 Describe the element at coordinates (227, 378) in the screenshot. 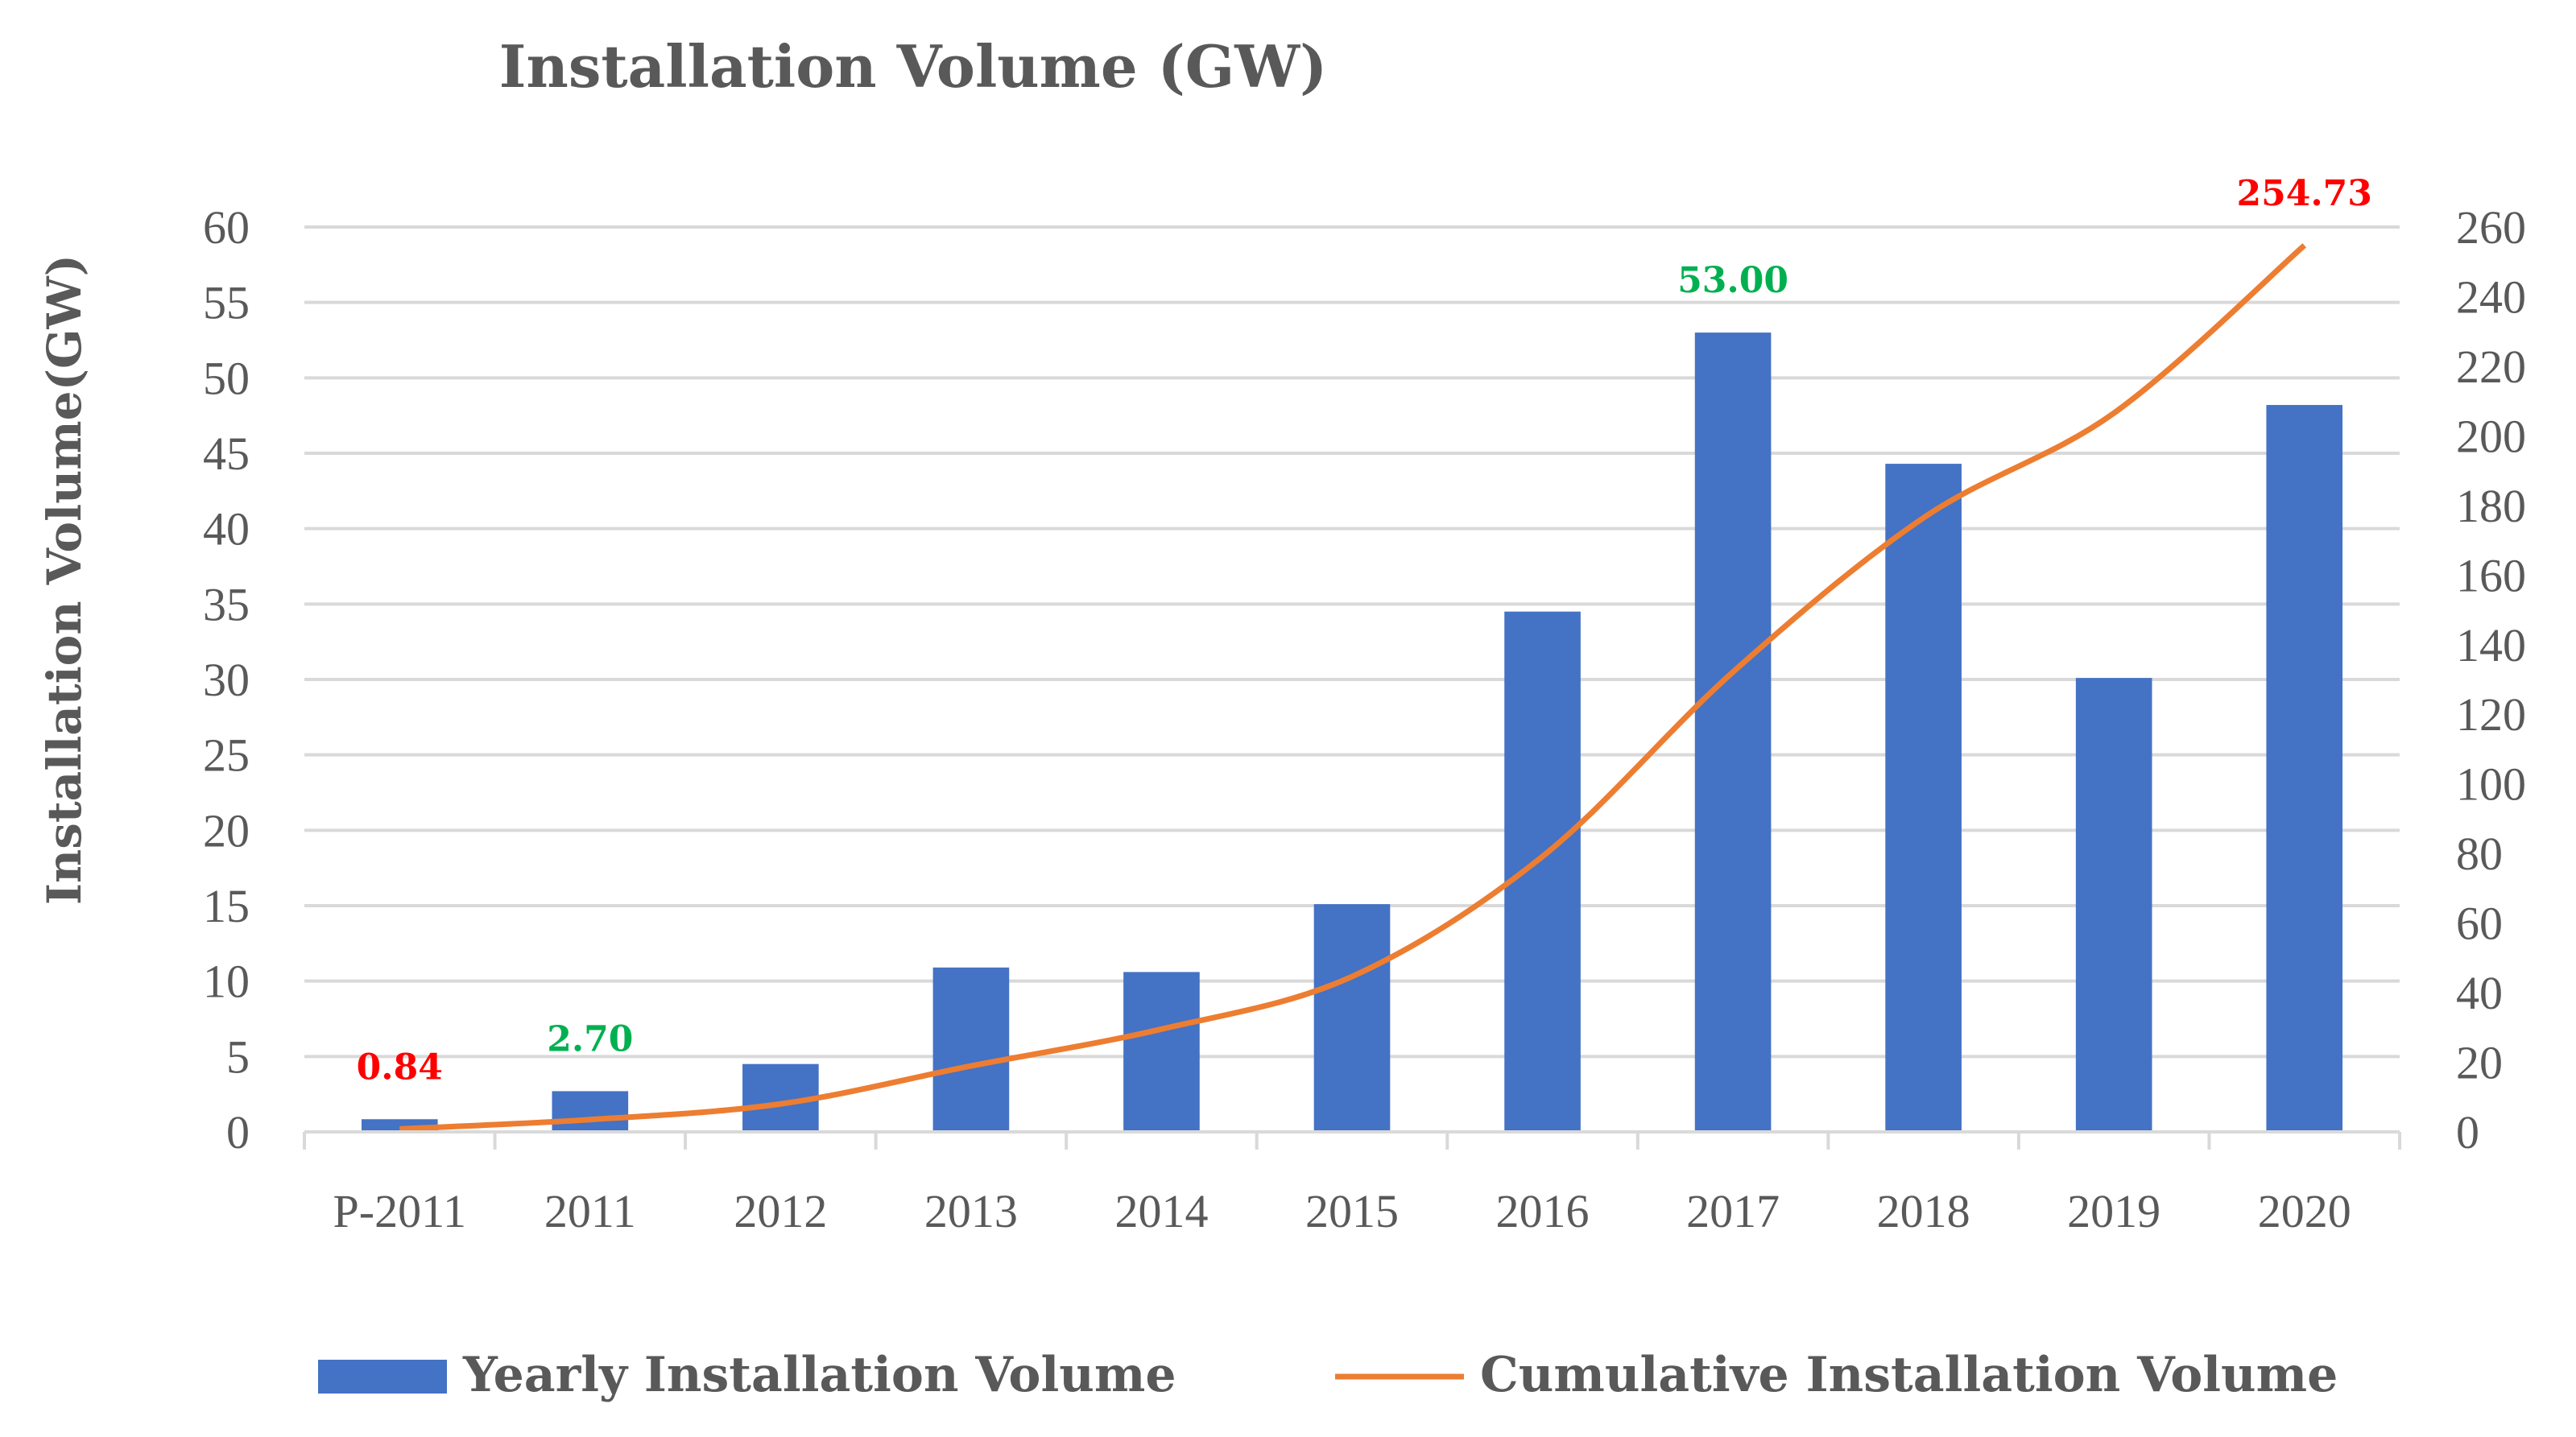

I see `y-tick-left: 50` at that location.